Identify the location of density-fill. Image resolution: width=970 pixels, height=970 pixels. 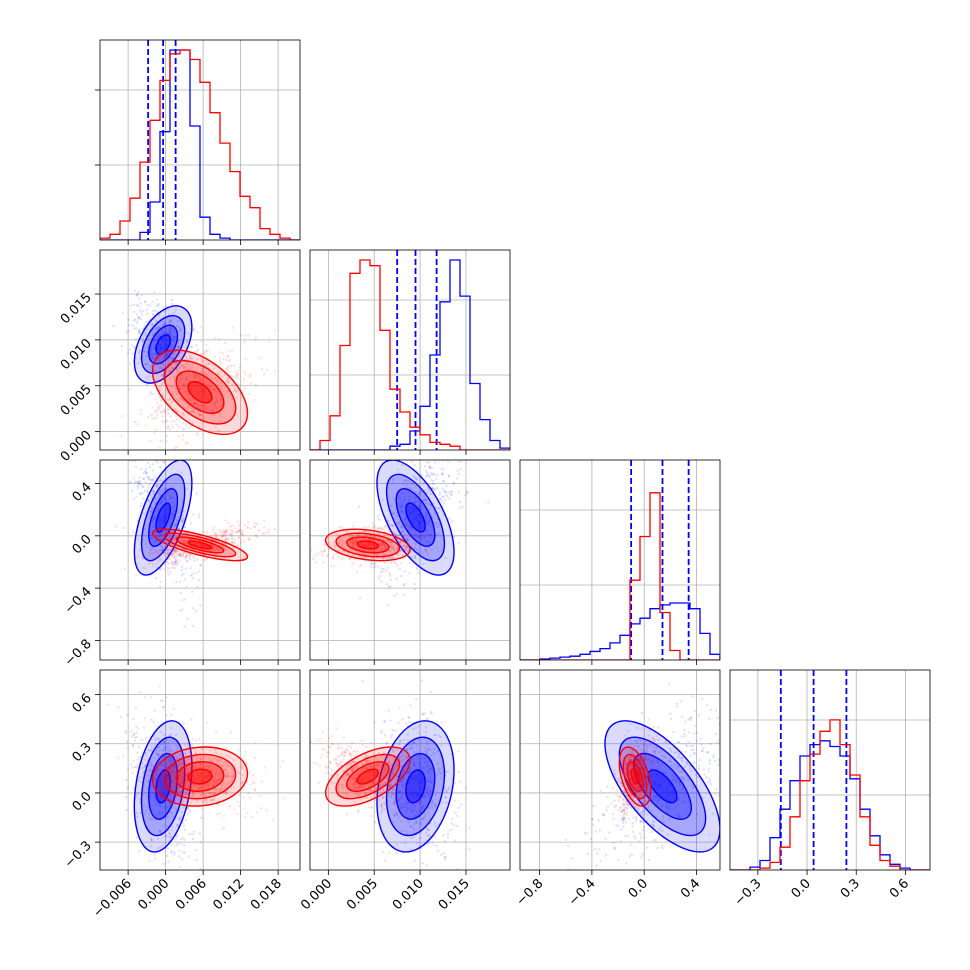
(415, 518).